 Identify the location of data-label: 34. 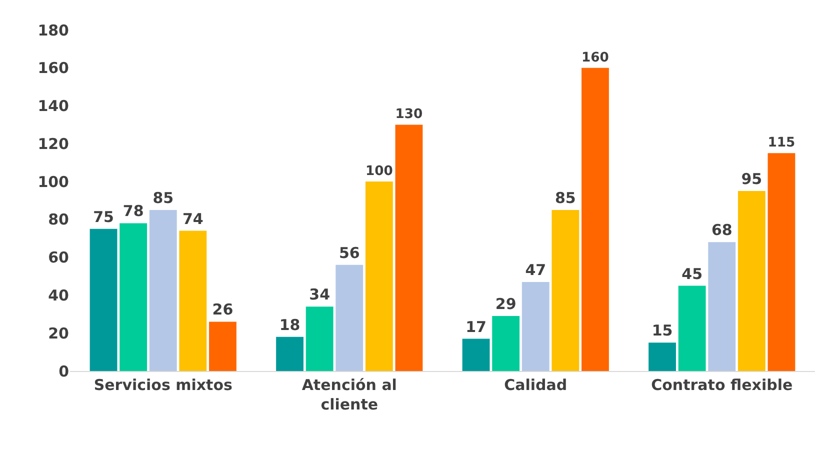
(319, 295).